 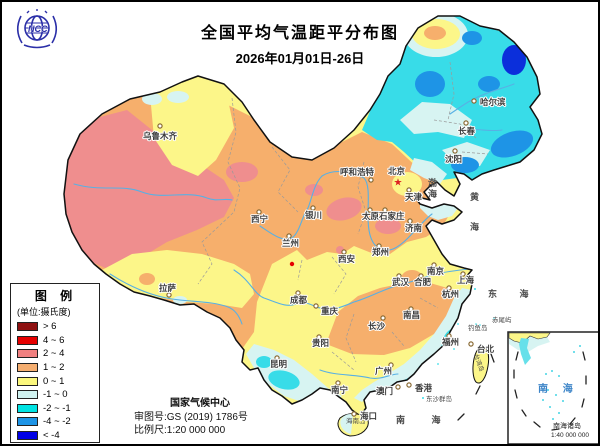 What do you see at coordinates (57, 422) in the screenshot?
I see `legend-label: -4 ~ -2` at bounding box center [57, 422].